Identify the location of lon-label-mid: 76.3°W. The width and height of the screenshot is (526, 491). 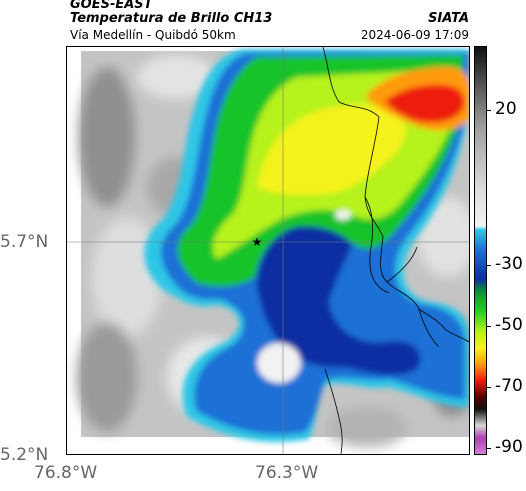
(287, 473).